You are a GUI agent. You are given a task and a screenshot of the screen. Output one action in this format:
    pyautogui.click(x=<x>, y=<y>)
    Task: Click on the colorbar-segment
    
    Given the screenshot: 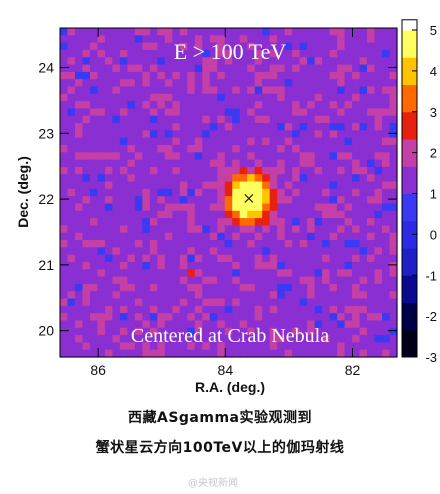 What is the action you would take?
    pyautogui.click(x=409, y=289)
    